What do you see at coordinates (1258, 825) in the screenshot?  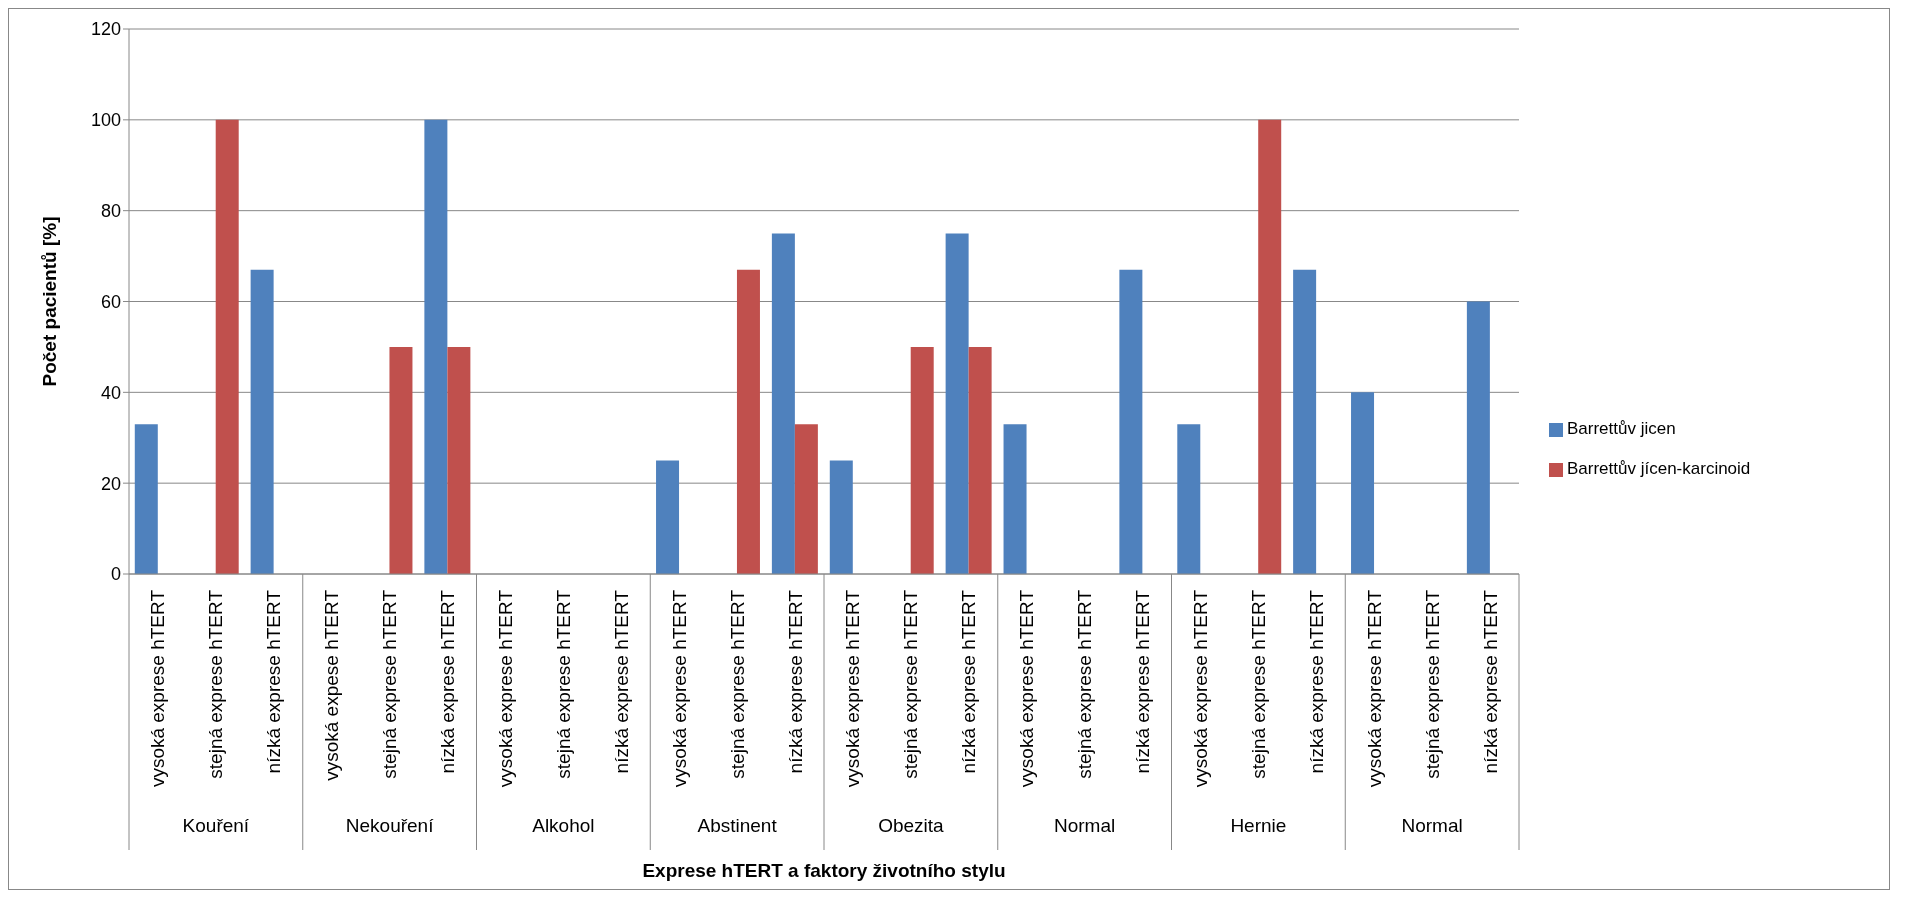 I see `text: Hernie` at bounding box center [1258, 825].